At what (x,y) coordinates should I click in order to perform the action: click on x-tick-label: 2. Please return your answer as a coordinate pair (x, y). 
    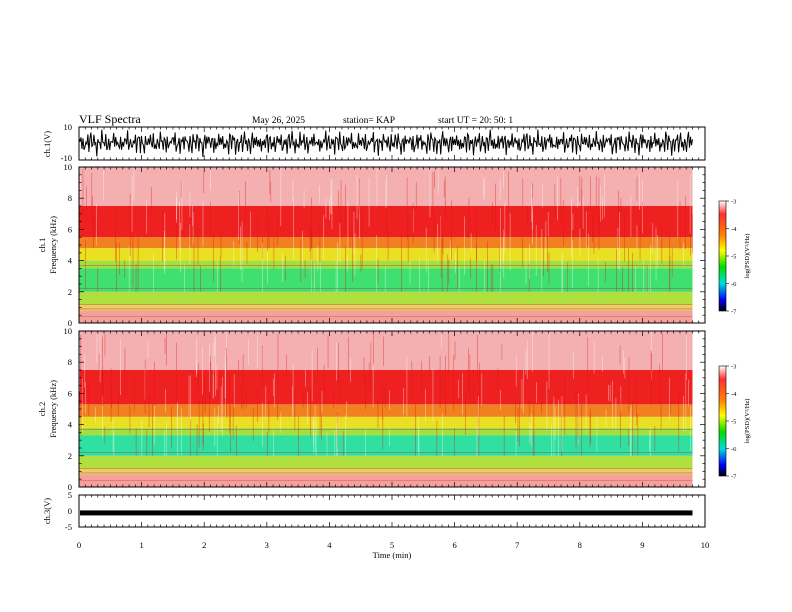
    Looking at the image, I should click on (204, 545).